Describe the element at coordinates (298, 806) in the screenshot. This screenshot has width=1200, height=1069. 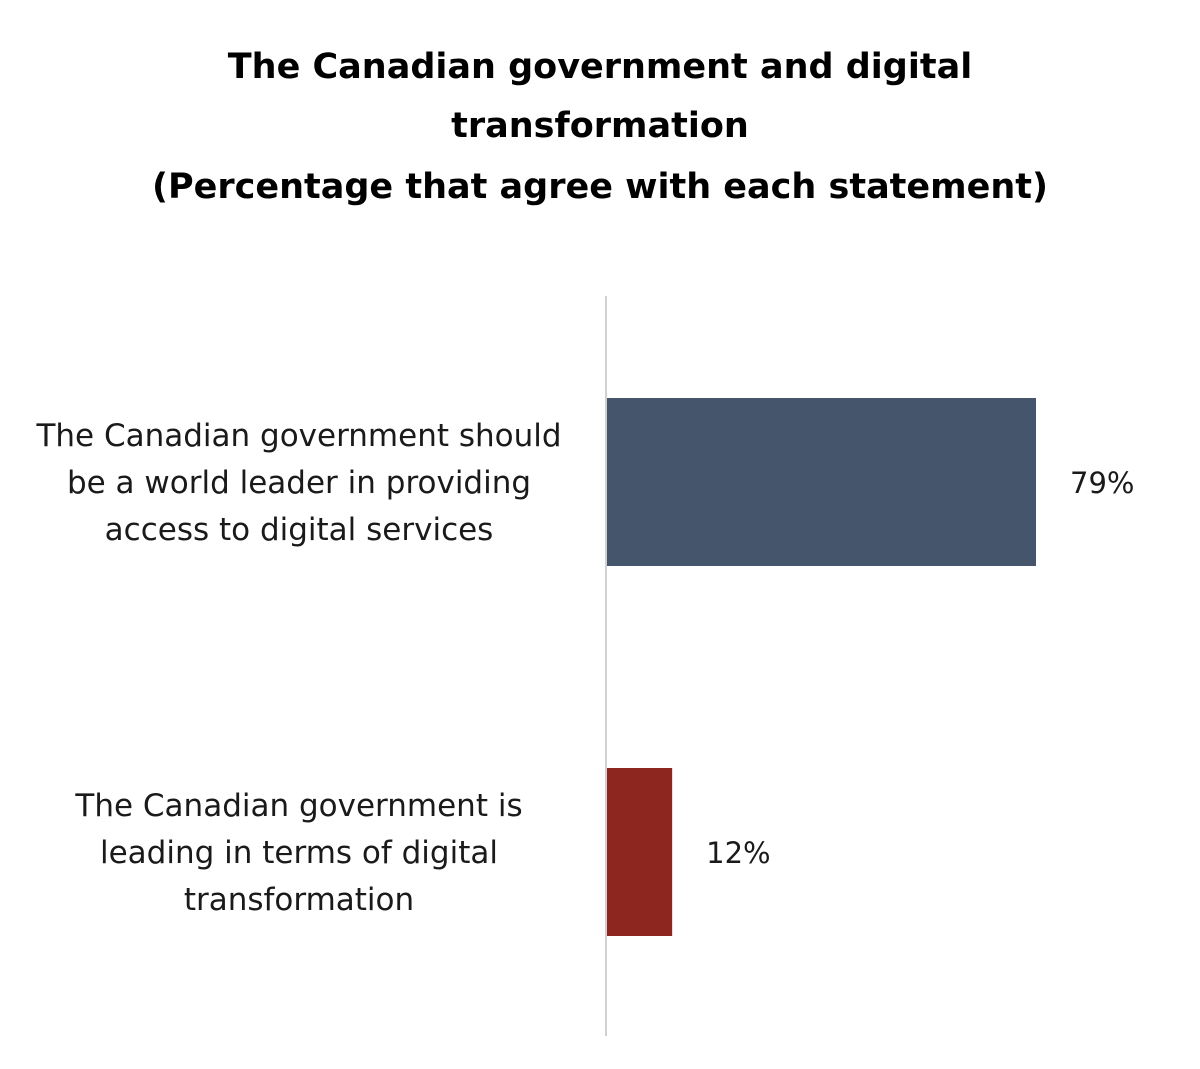
I see `category-label-2: The Canadian government is` at that location.